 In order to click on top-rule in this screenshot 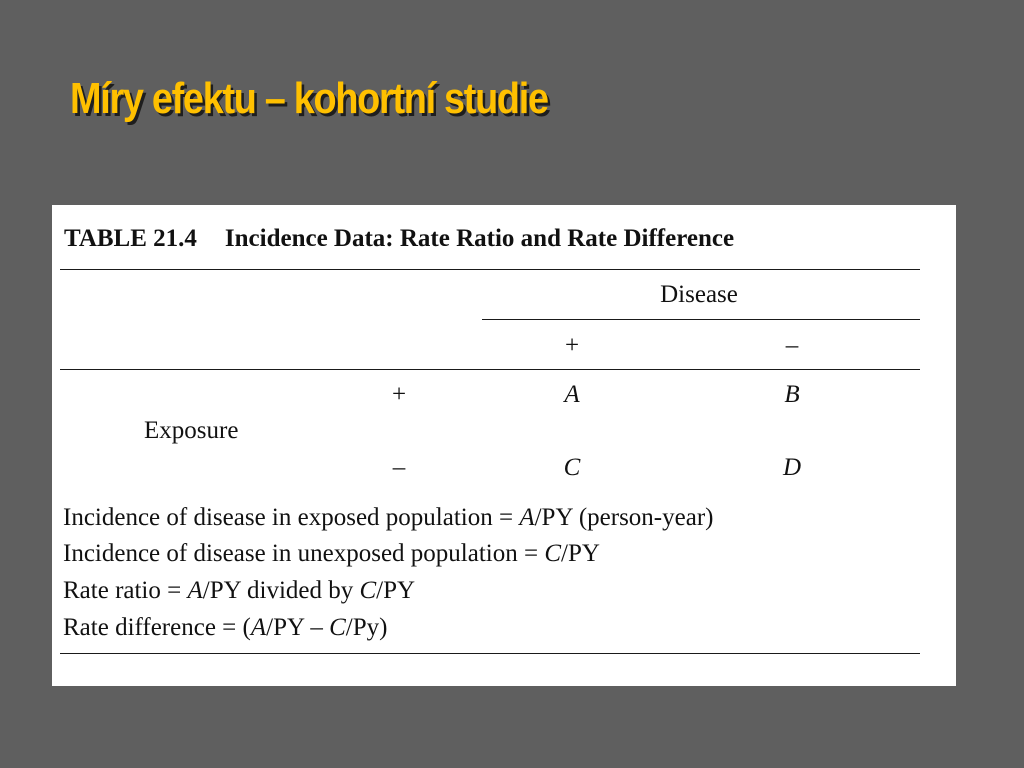, I will do `click(490, 269)`.